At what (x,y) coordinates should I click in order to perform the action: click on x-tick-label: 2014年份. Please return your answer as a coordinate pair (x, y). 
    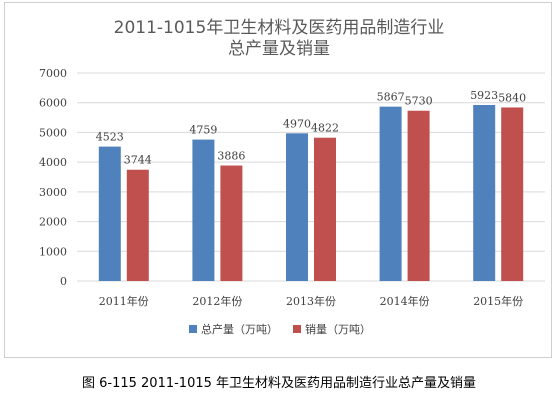
    Looking at the image, I should click on (405, 301).